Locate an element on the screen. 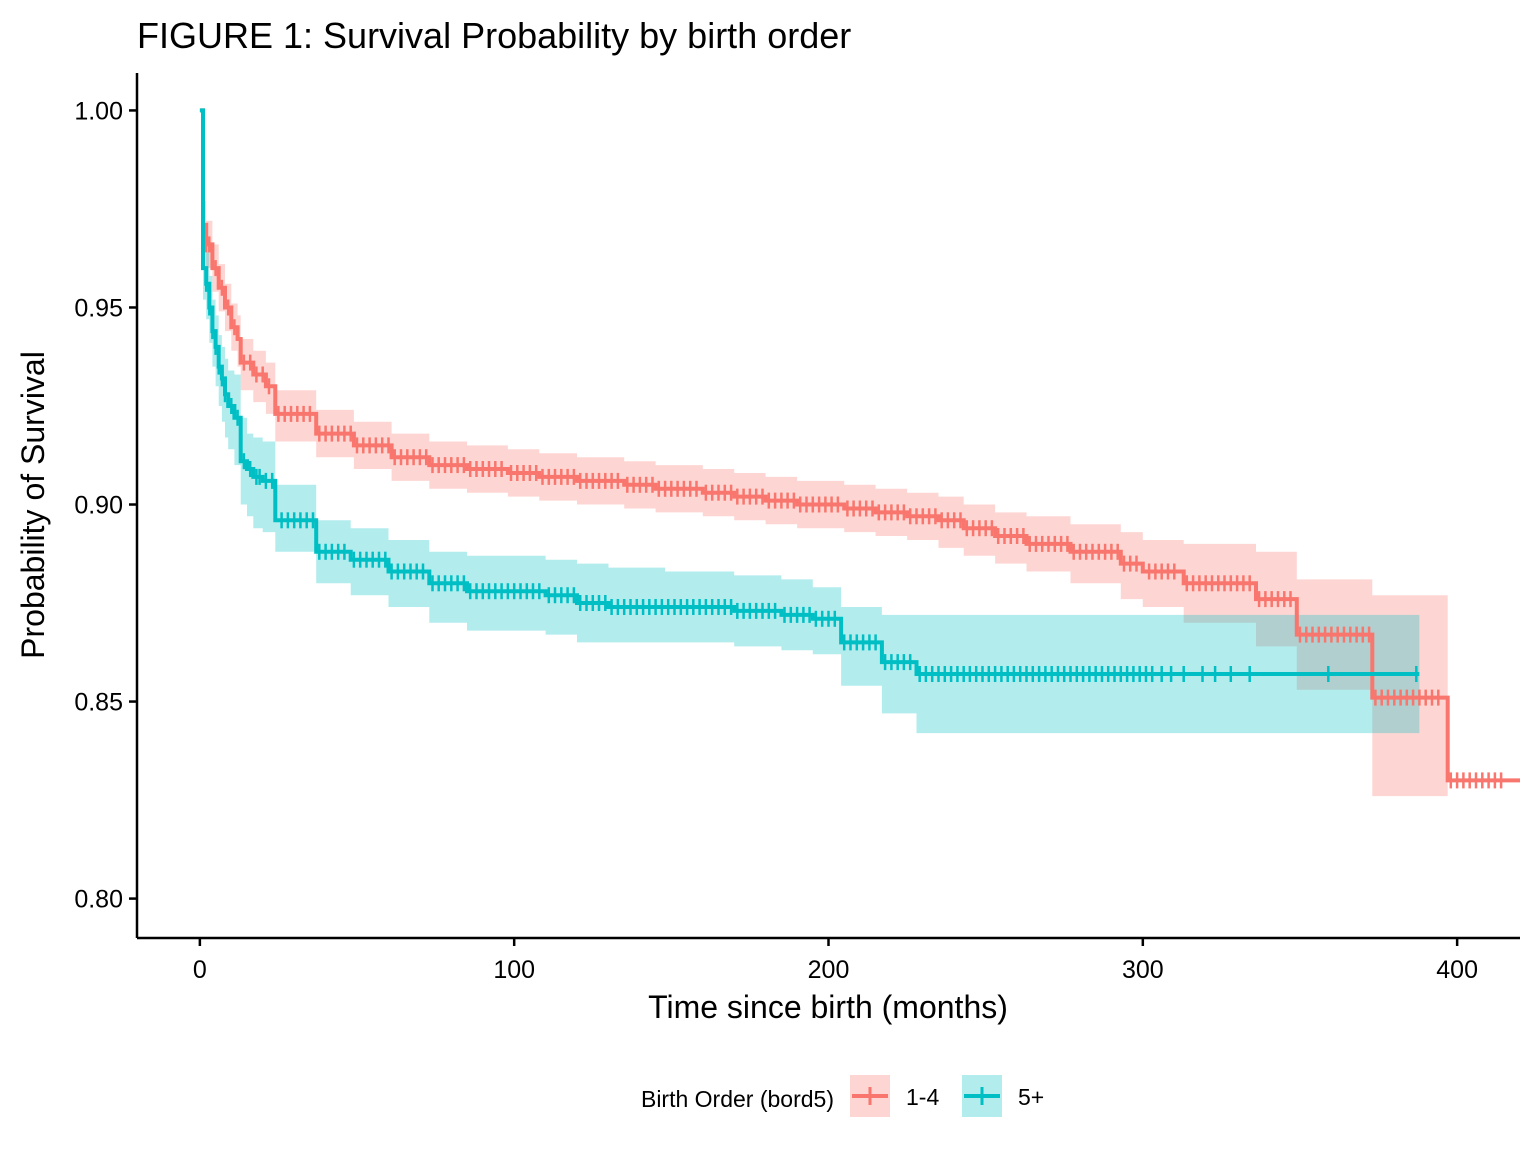 The height and width of the screenshot is (1152, 1536). legend-label: 1-4 is located at coordinates (922, 1097).